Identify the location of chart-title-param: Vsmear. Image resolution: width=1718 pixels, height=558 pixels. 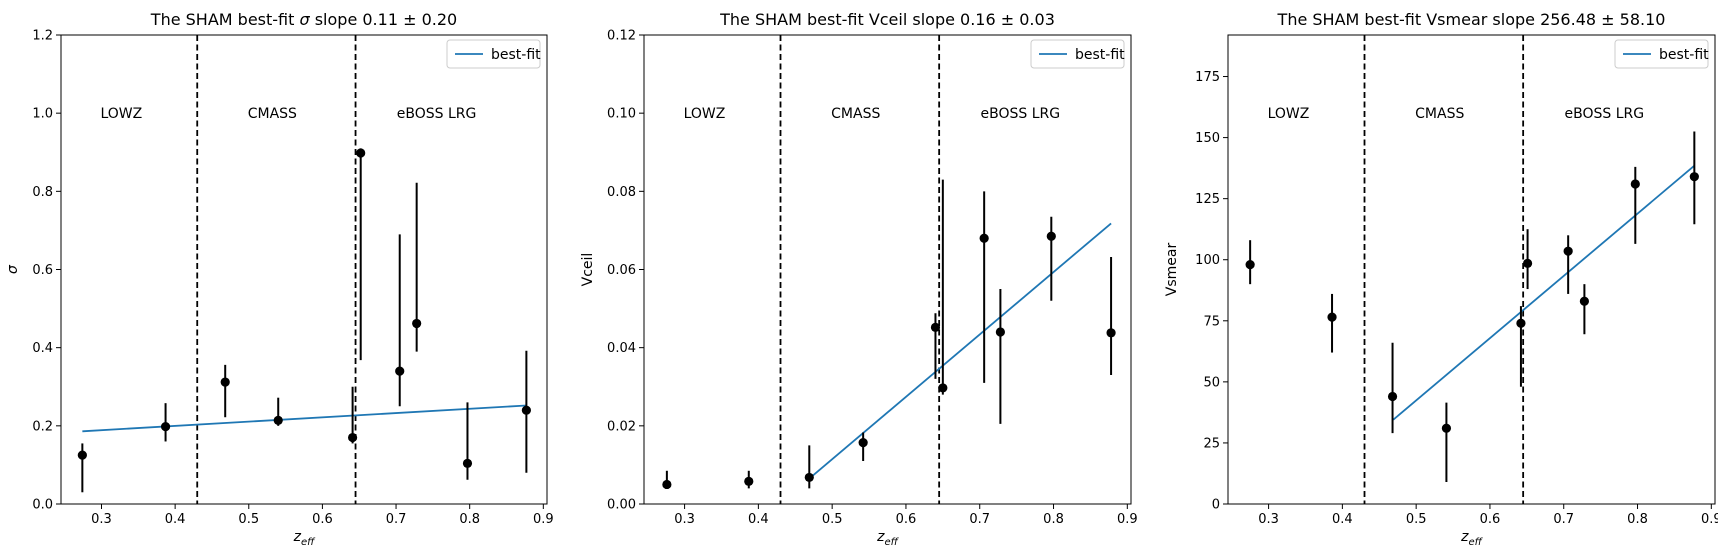
(1457, 19).